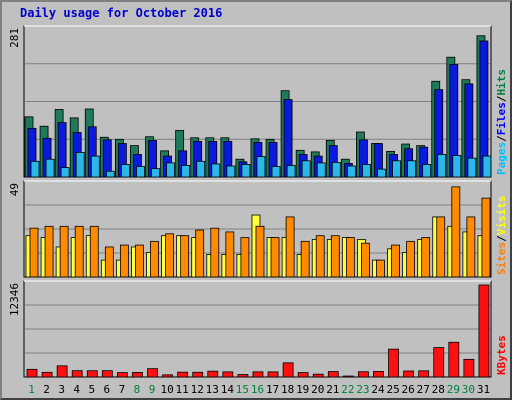 Image resolution: width=512 pixels, height=400 pixels. Describe the element at coordinates (14, 299) in the screenshot. I see `kbytes-ymax-label: 12346` at that location.